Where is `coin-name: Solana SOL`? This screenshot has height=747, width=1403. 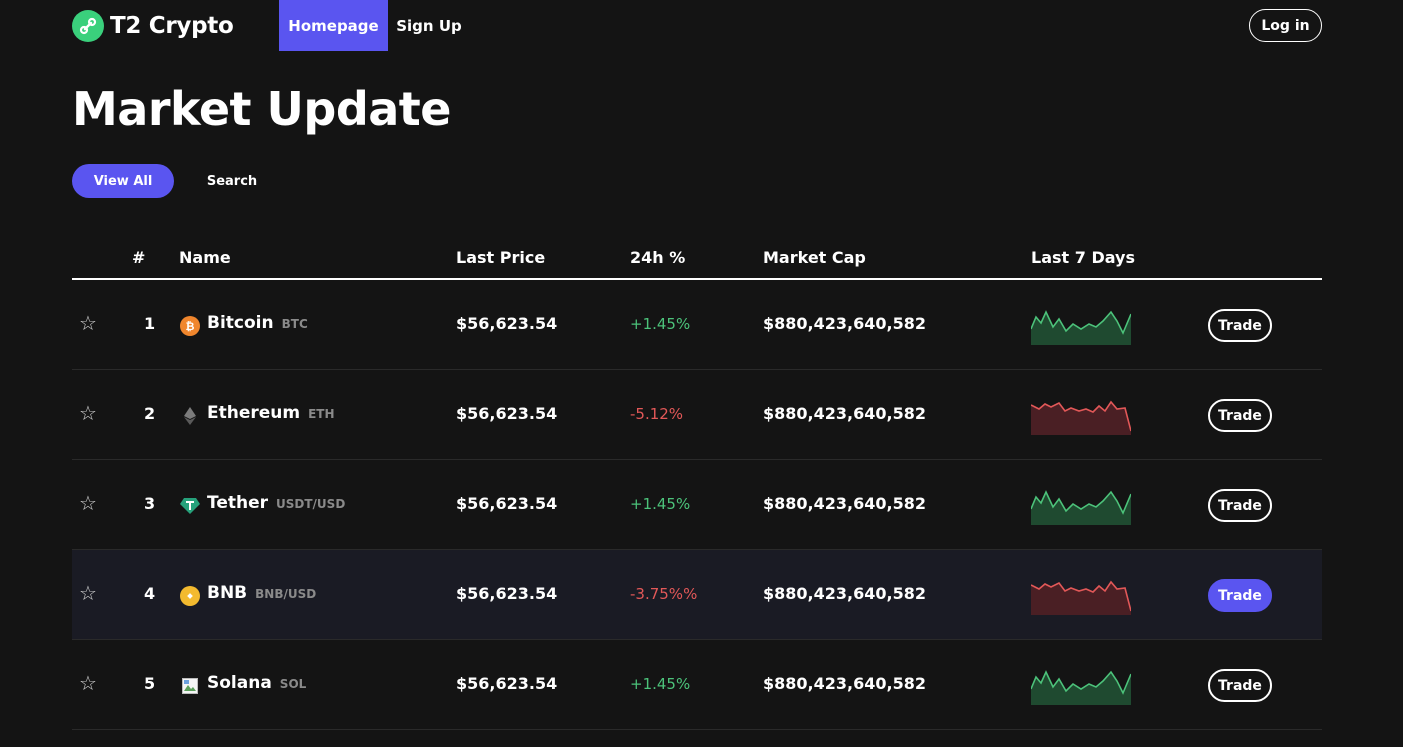
coin-name: Solana SOL is located at coordinates (257, 683).